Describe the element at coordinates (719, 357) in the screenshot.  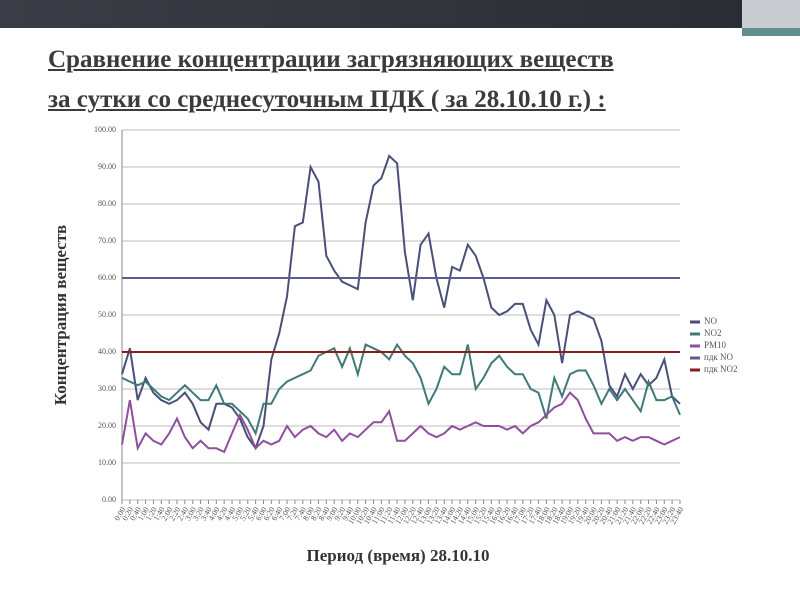
I see `legend-label: пдк NO` at that location.